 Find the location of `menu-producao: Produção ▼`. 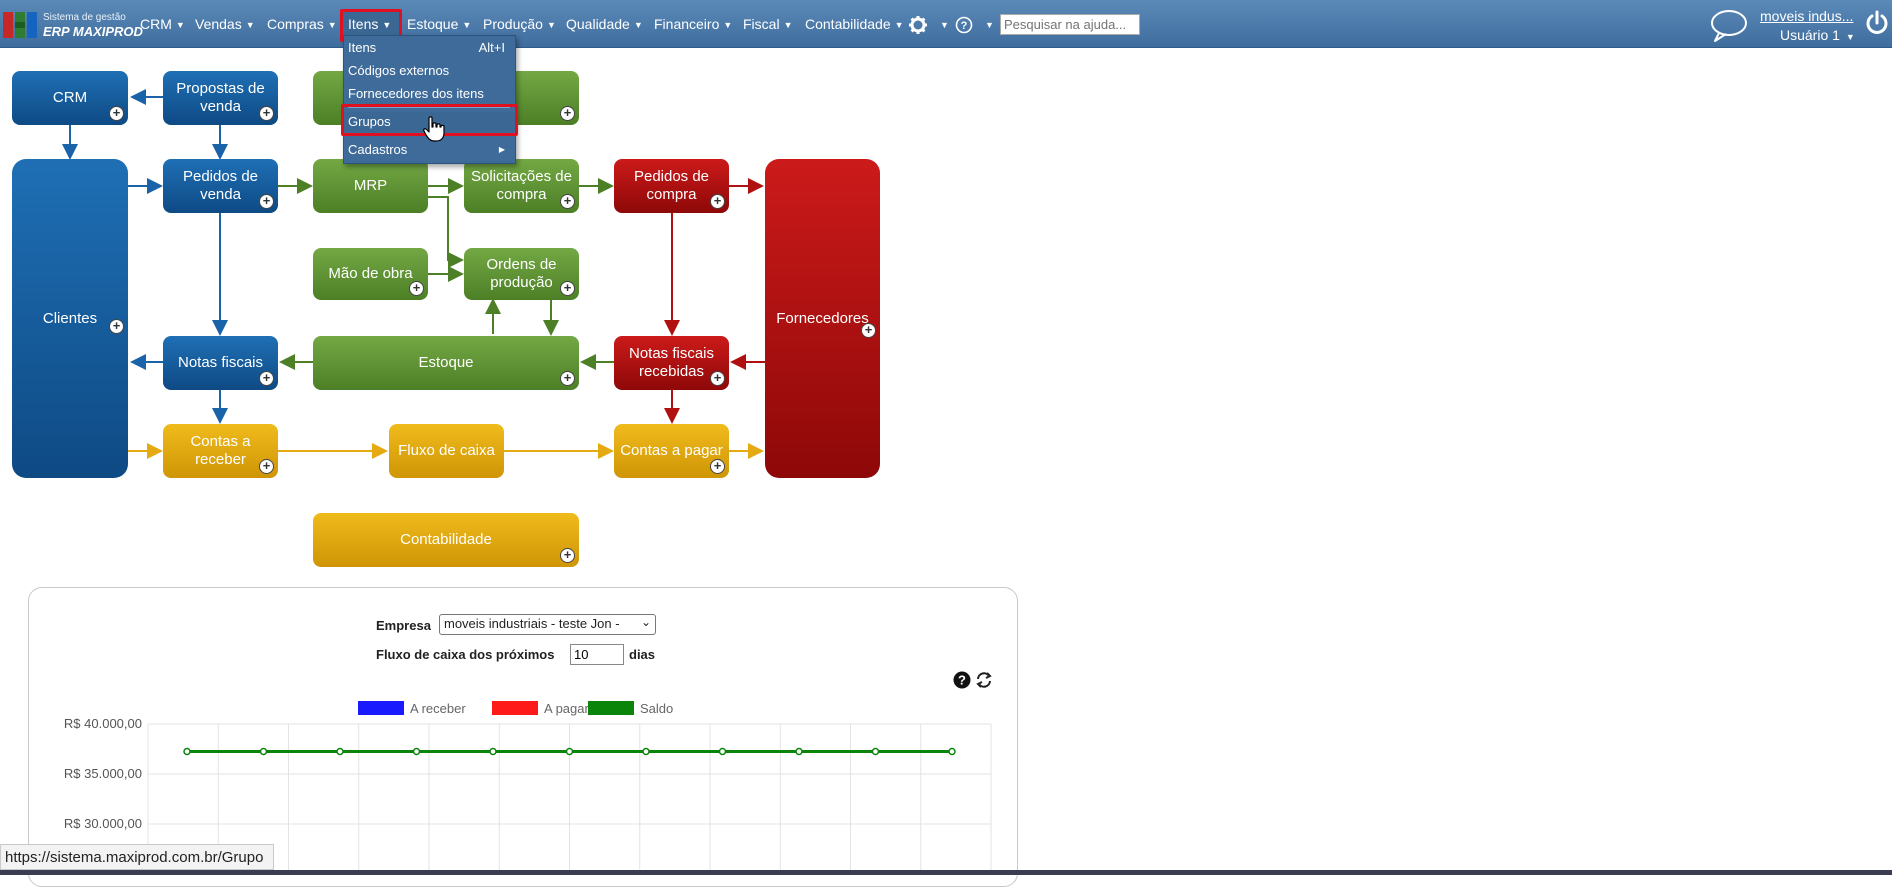

menu-producao: Produção ▼ is located at coordinates (519, 24).